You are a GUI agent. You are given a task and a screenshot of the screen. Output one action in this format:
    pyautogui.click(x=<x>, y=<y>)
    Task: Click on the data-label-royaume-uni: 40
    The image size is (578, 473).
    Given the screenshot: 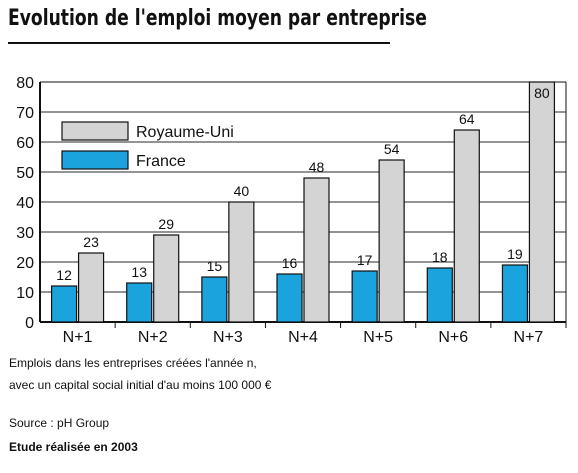 What is the action you would take?
    pyautogui.click(x=242, y=191)
    